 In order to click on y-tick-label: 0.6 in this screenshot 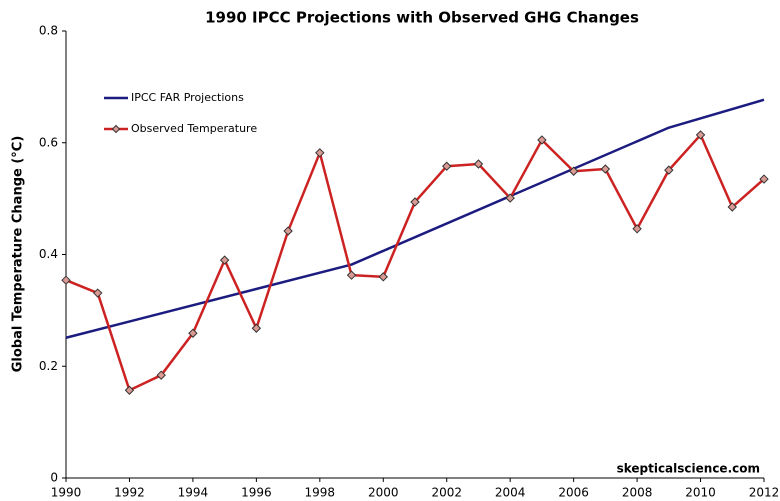, I will do `click(48, 142)`.